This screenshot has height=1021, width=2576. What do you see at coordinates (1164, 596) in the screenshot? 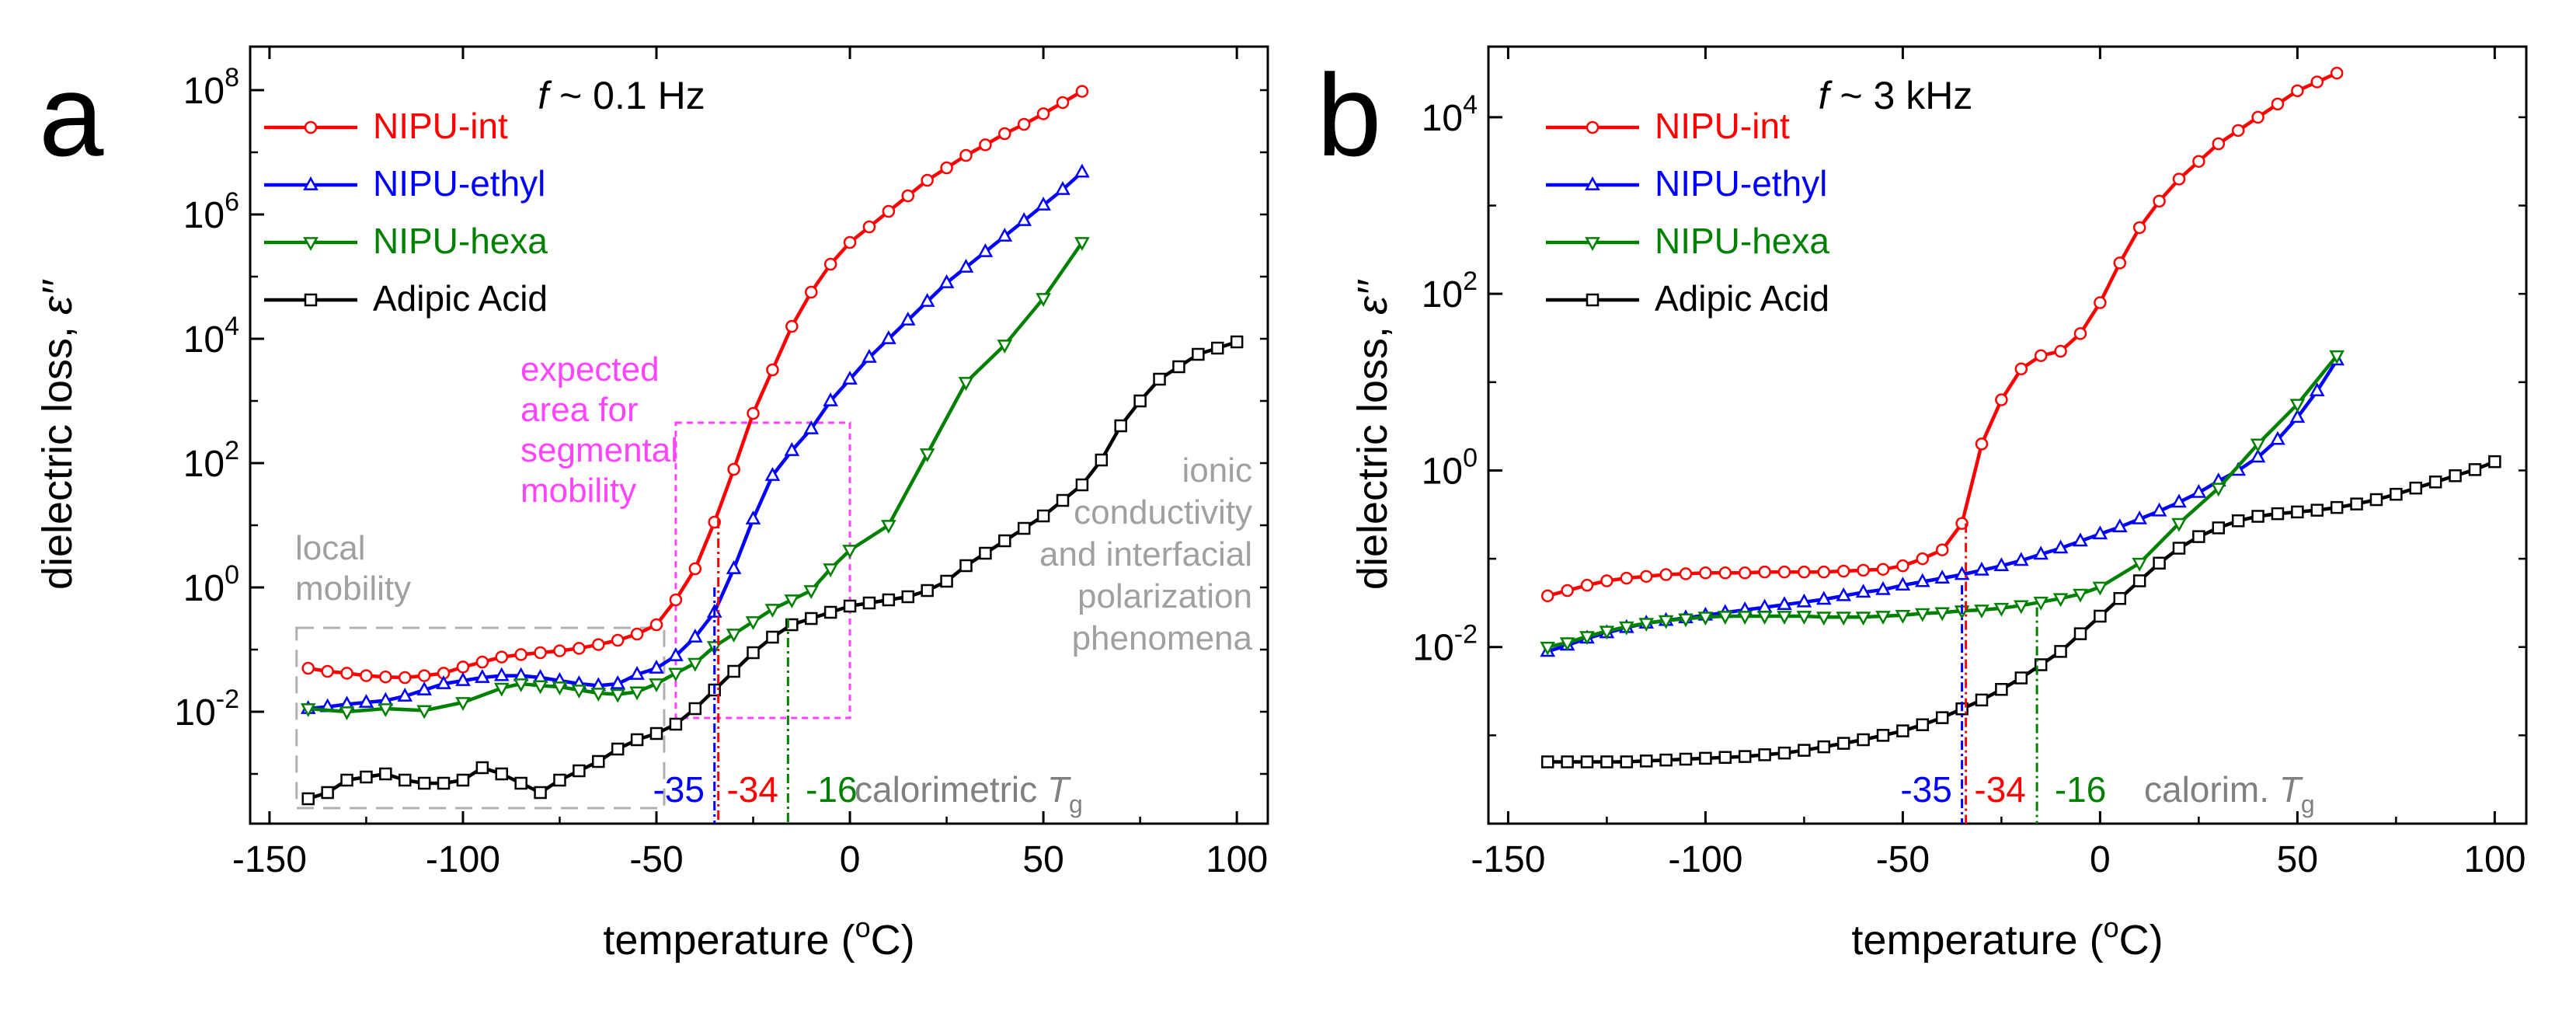
I see `panel-a-annotation-ionic: polarization` at bounding box center [1164, 596].